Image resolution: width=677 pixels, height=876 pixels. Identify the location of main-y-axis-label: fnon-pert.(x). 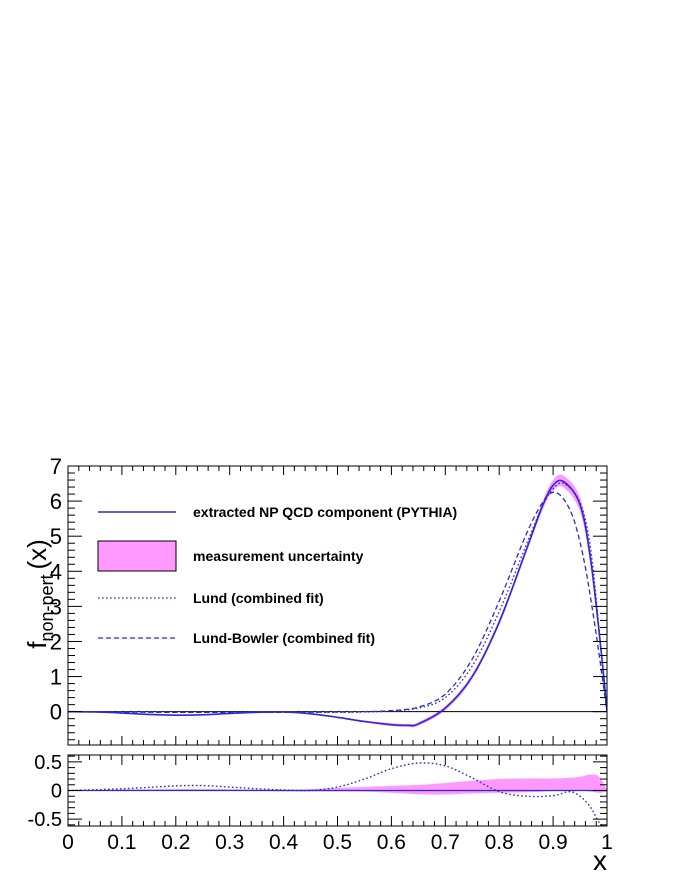
(39, 594).